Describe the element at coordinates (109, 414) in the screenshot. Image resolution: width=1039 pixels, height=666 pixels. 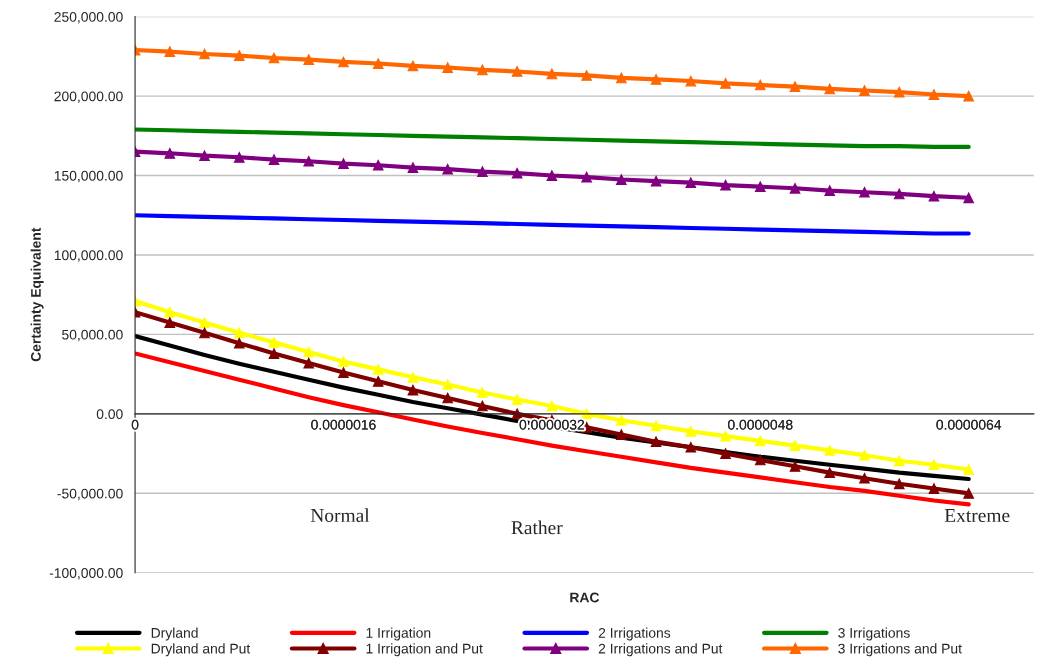
I see `y-tick-label: 0.00` at that location.